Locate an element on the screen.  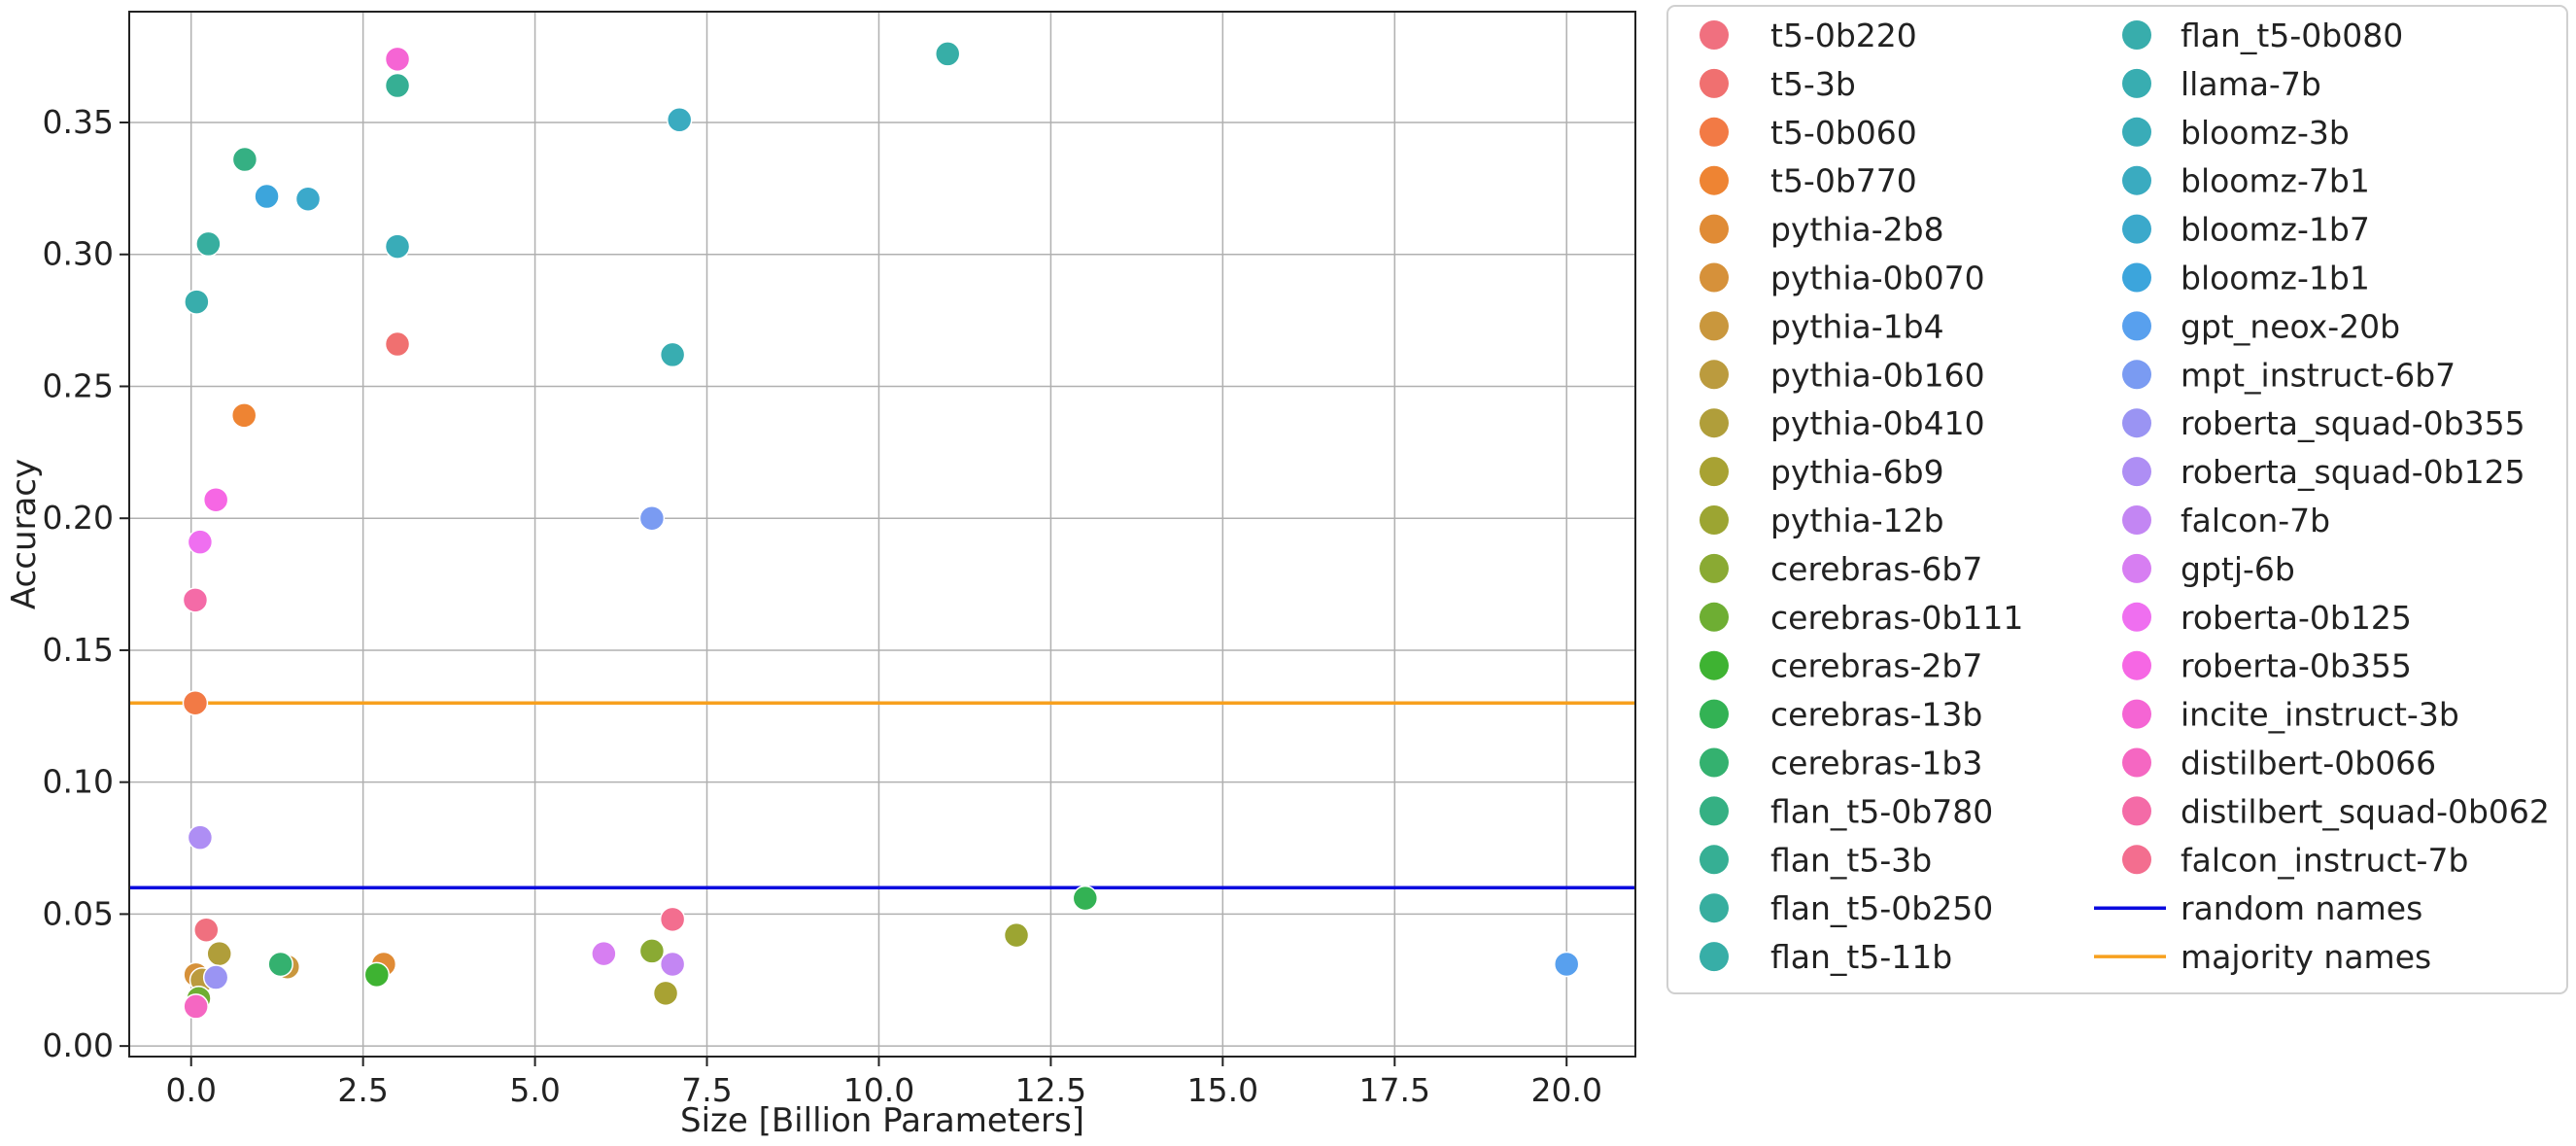
legend-label: t5-0b770 is located at coordinates (1843, 181).